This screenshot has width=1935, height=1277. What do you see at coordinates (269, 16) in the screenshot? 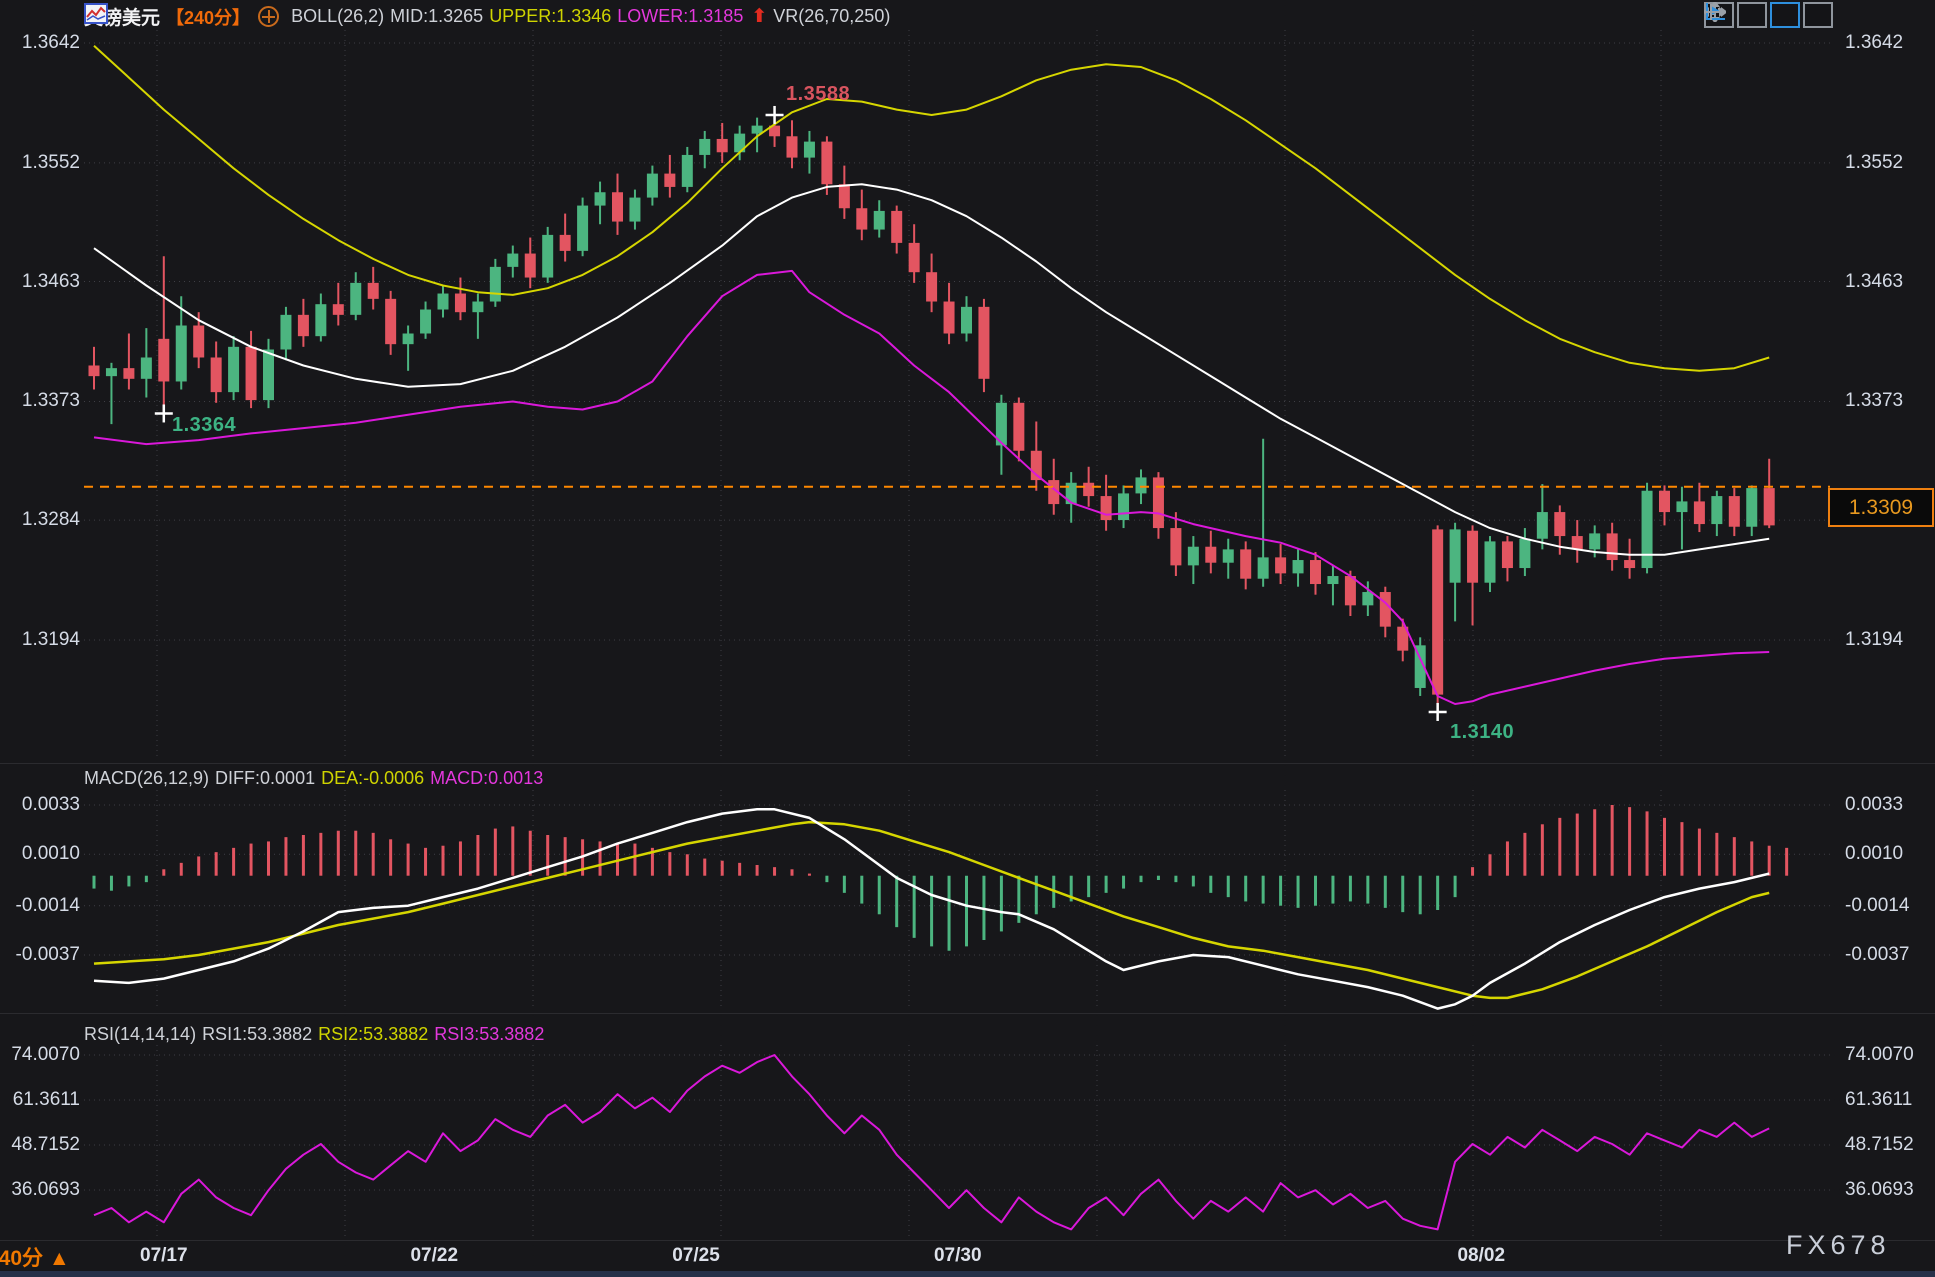
I see `add-indicator-icon` at bounding box center [269, 16].